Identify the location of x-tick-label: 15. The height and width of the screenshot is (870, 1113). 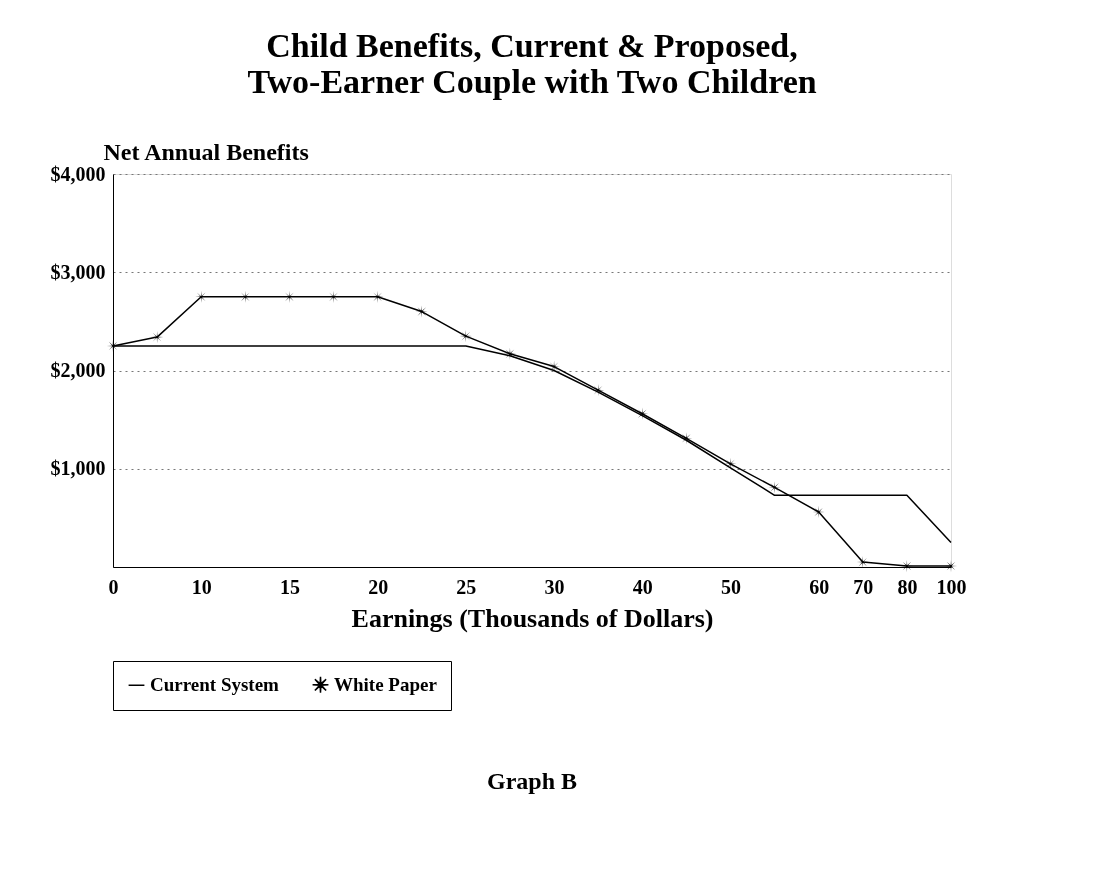
(289, 586).